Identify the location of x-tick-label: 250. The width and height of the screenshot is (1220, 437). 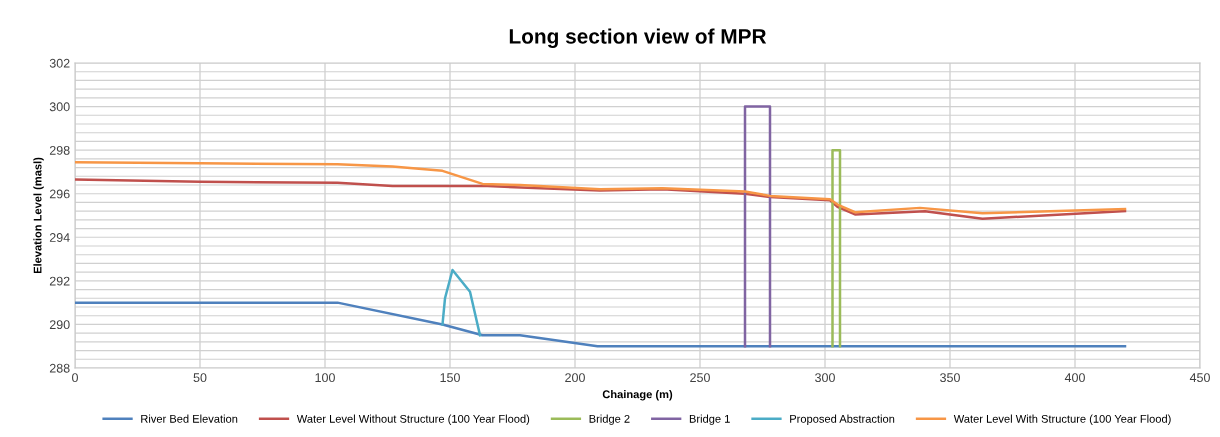
(700, 378).